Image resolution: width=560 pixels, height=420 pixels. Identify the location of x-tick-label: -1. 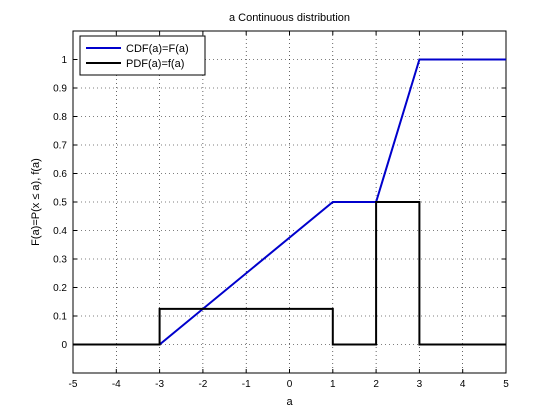
(246, 384).